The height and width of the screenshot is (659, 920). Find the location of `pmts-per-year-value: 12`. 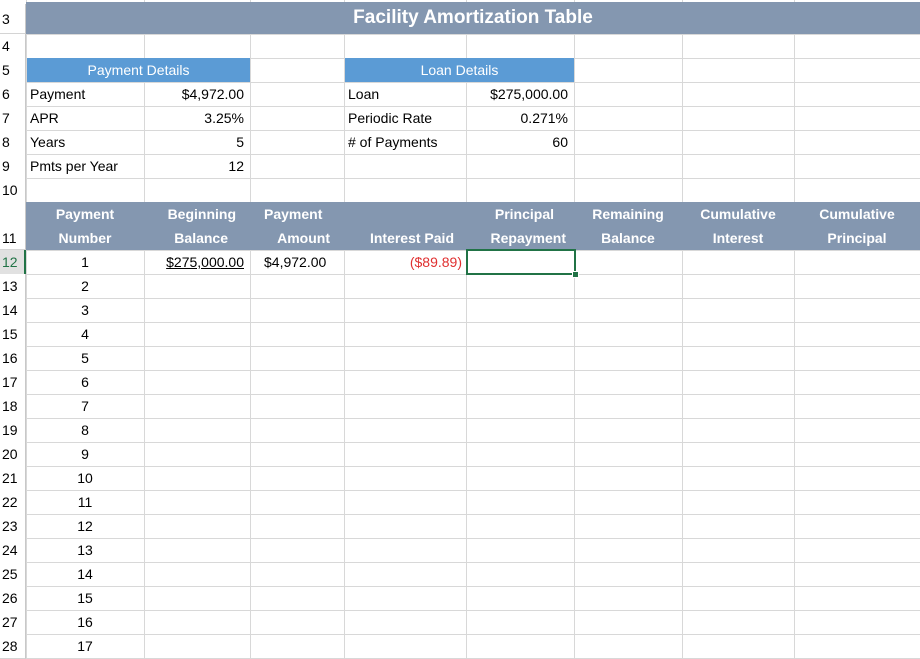

pmts-per-year-value: 12 is located at coordinates (236, 166).